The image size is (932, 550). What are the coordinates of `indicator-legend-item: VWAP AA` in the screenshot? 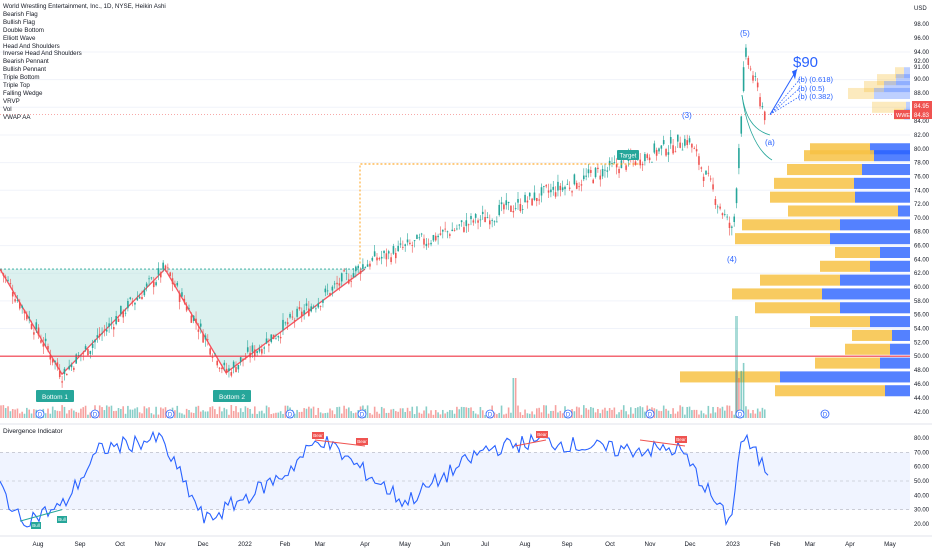 It's located at (17, 117).